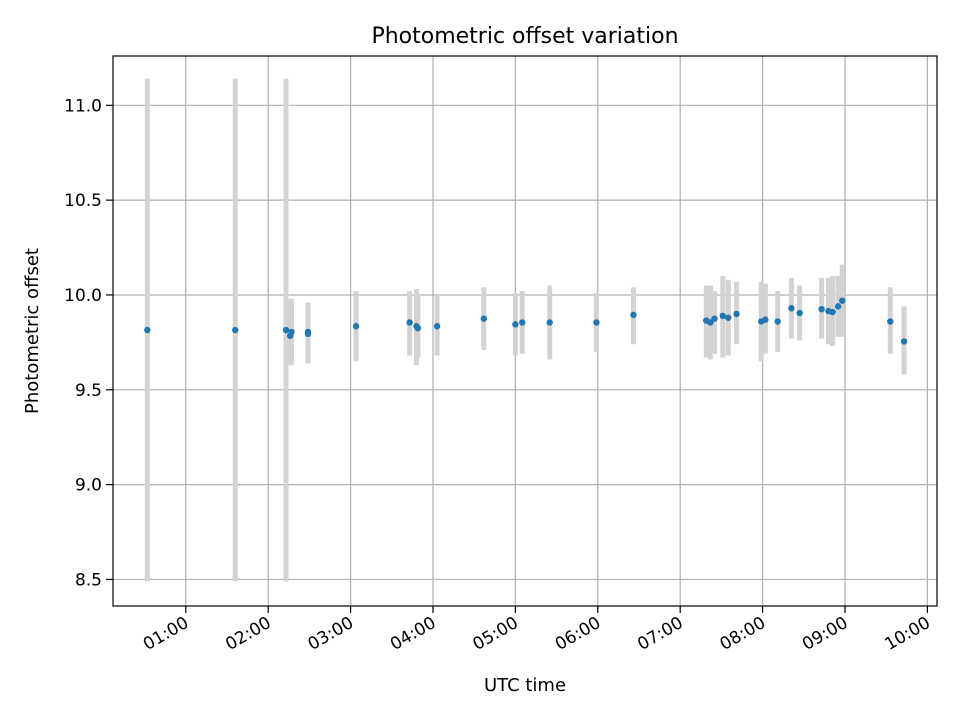 The width and height of the screenshot is (960, 720). What do you see at coordinates (88, 343) in the screenshot?
I see `y-axis: 8.5 9.0 9.5 10.0 10.5 11.0` at bounding box center [88, 343].